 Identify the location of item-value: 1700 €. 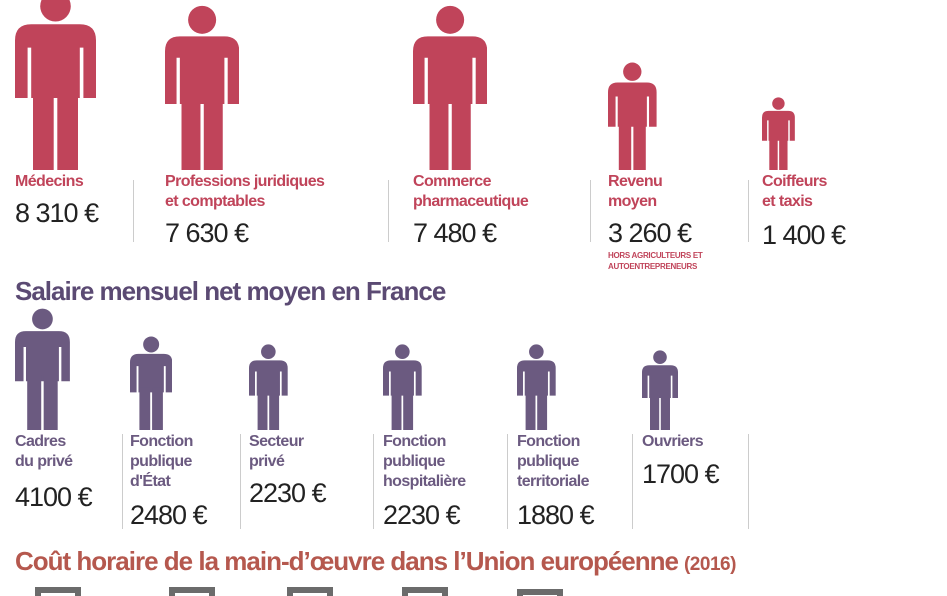
(681, 474).